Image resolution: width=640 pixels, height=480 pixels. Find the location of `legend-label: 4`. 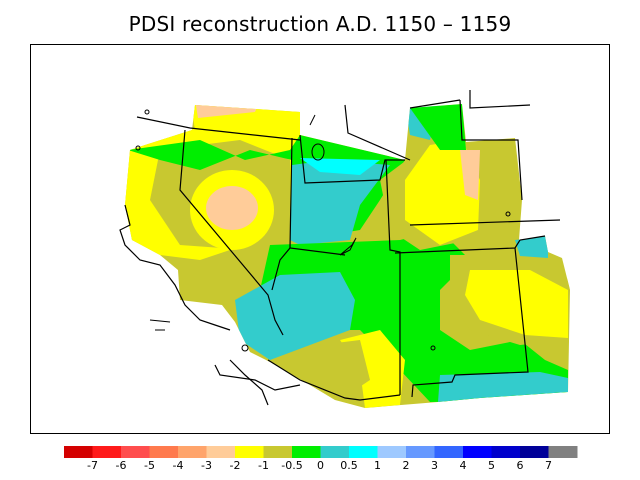

legend-label: 4 is located at coordinates (463, 465).